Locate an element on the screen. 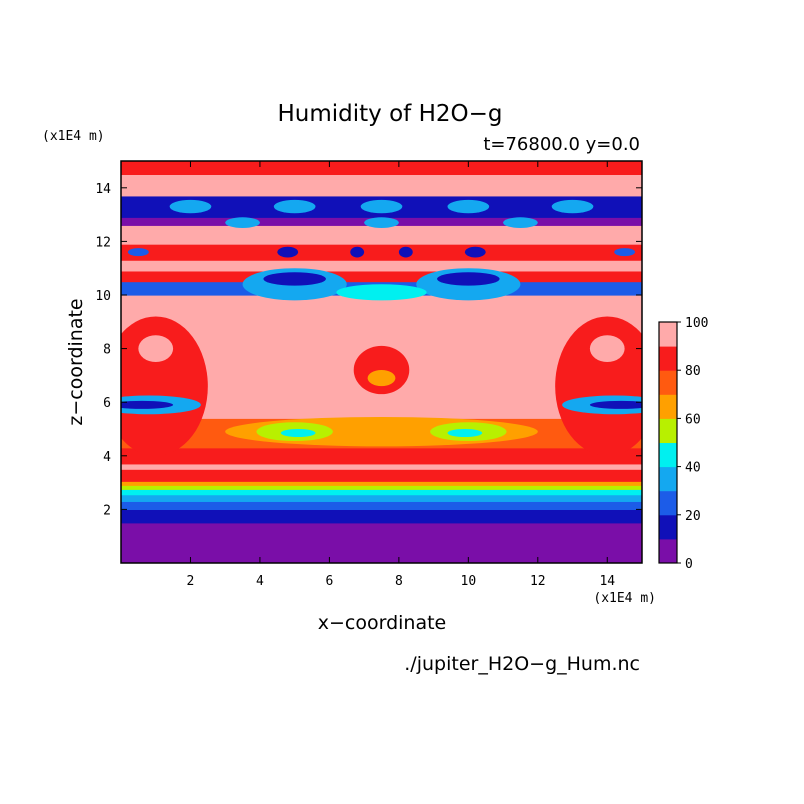  colorbar is located at coordinates (668, 442).